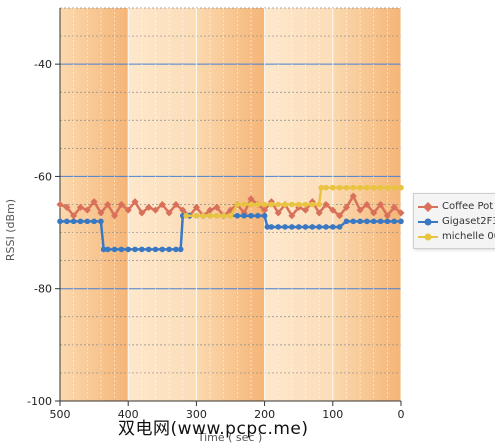 Image resolution: width=495 pixels, height=446 pixels. What do you see at coordinates (213, 429) in the screenshot?
I see `watermark-text: 双电网(www.pcpc.me)` at bounding box center [213, 429].